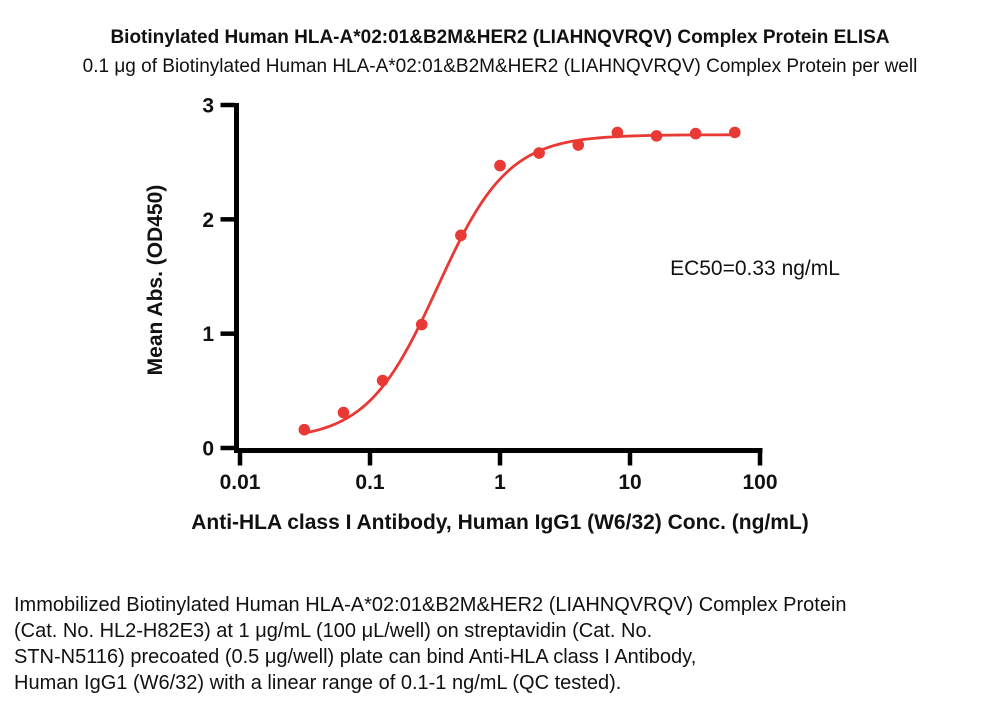  I want to click on ec50-annotation: EC50=0.33 ng/mL, so click(755, 268).